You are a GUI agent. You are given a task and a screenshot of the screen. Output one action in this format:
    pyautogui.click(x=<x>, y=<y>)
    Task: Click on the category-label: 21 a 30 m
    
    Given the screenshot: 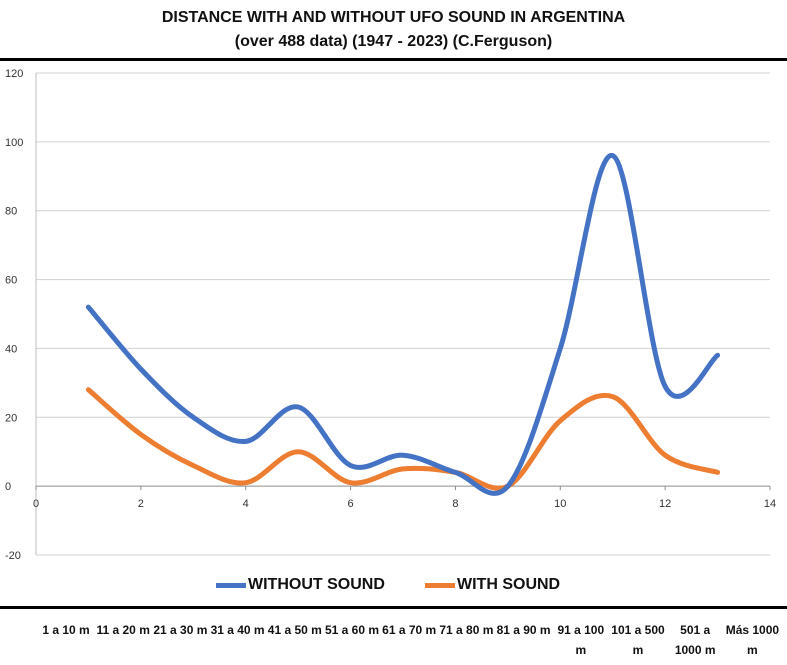 What is the action you would take?
    pyautogui.click(x=180, y=630)
    